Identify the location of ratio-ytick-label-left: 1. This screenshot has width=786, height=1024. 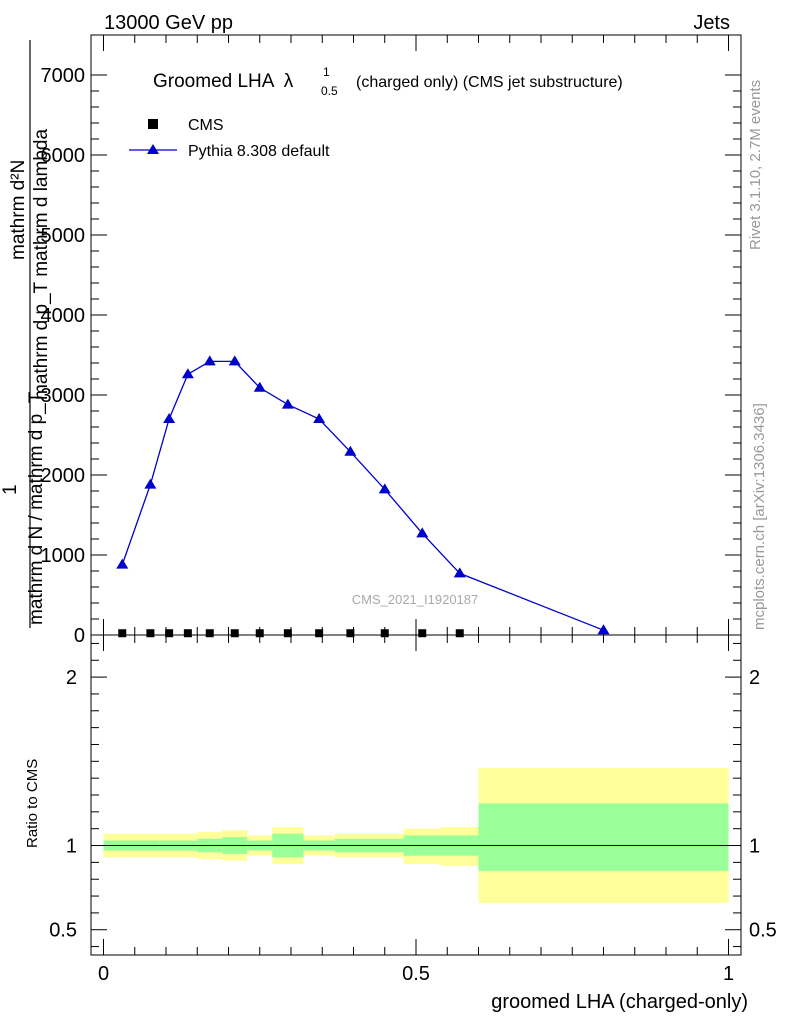
(71, 847).